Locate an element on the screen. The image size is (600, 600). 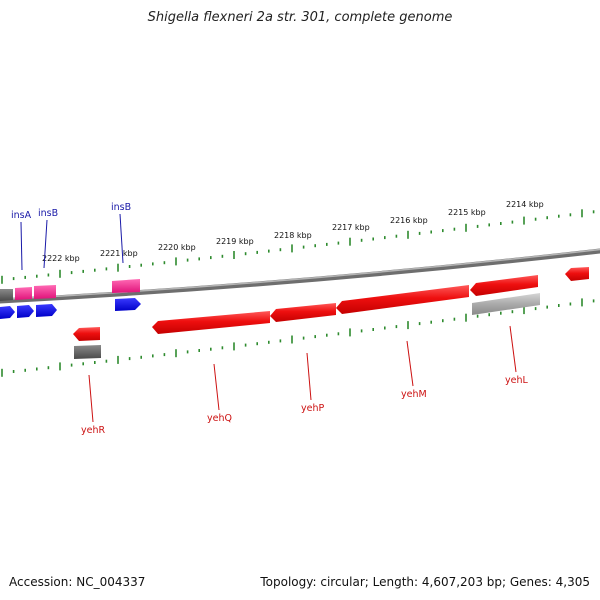
gene-insB-left is located at coordinates (45, 292).